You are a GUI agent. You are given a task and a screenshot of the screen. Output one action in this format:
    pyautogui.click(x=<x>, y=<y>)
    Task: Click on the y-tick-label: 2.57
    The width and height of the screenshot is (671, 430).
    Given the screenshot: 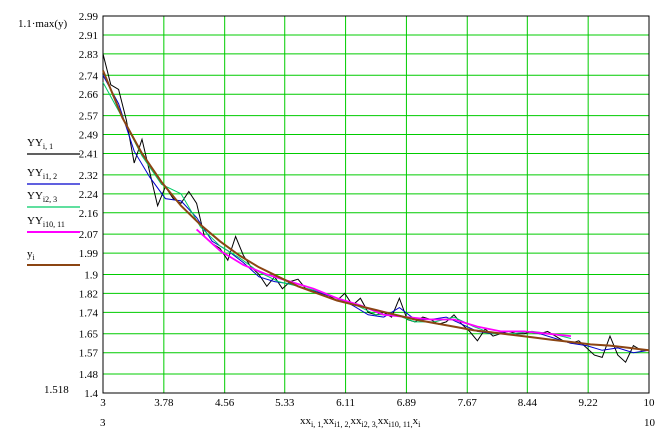 What is the action you would take?
    pyautogui.click(x=89, y=117)
    